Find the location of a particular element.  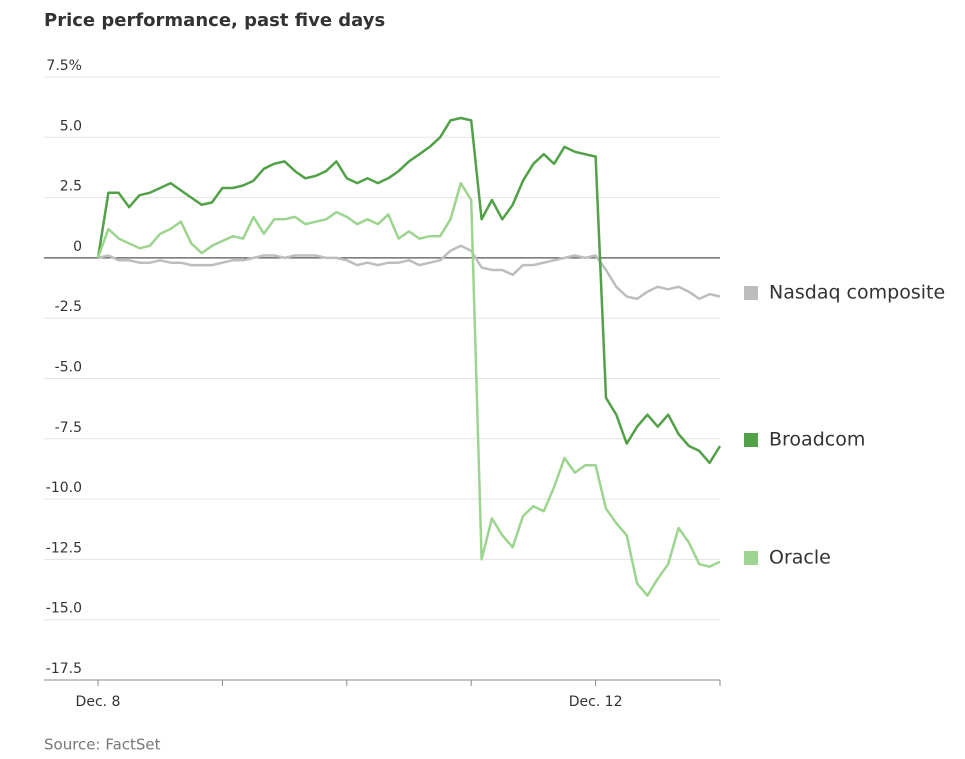

chart-title: Price performance, past five days is located at coordinates (214, 20).